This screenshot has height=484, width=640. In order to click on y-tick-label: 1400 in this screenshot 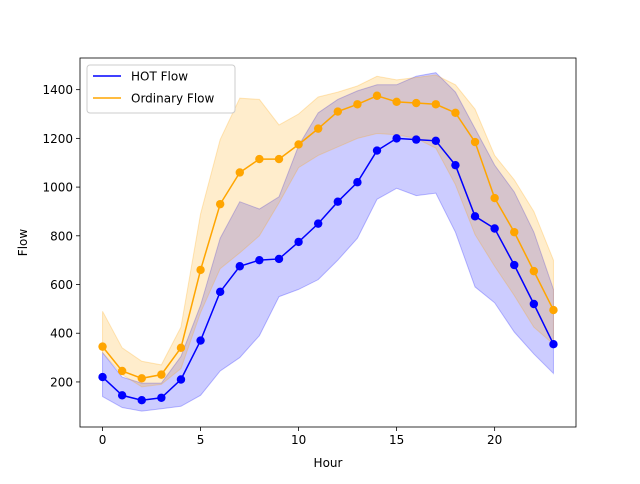, I will do `click(57, 90)`.